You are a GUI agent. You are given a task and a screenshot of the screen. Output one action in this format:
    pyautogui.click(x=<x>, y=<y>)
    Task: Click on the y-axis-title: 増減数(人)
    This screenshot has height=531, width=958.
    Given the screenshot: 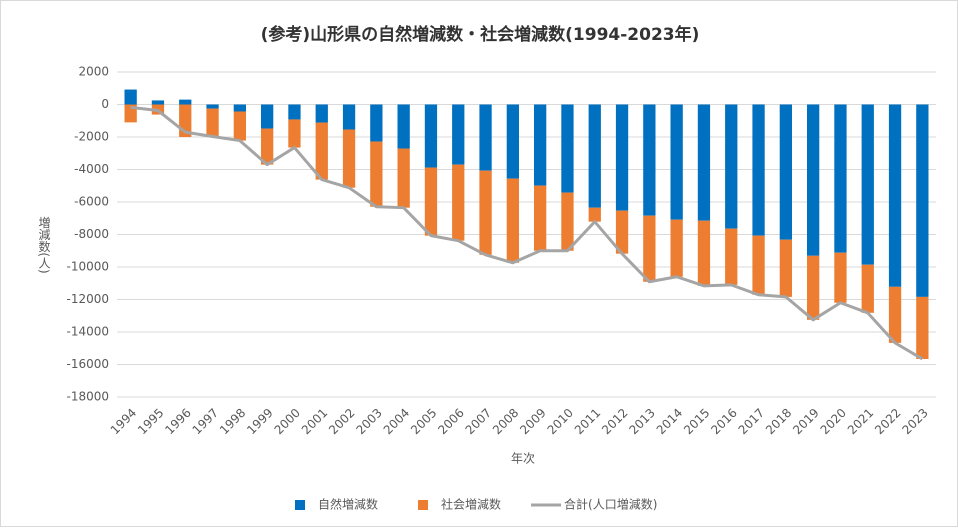 What is the action you would take?
    pyautogui.click(x=44, y=245)
    